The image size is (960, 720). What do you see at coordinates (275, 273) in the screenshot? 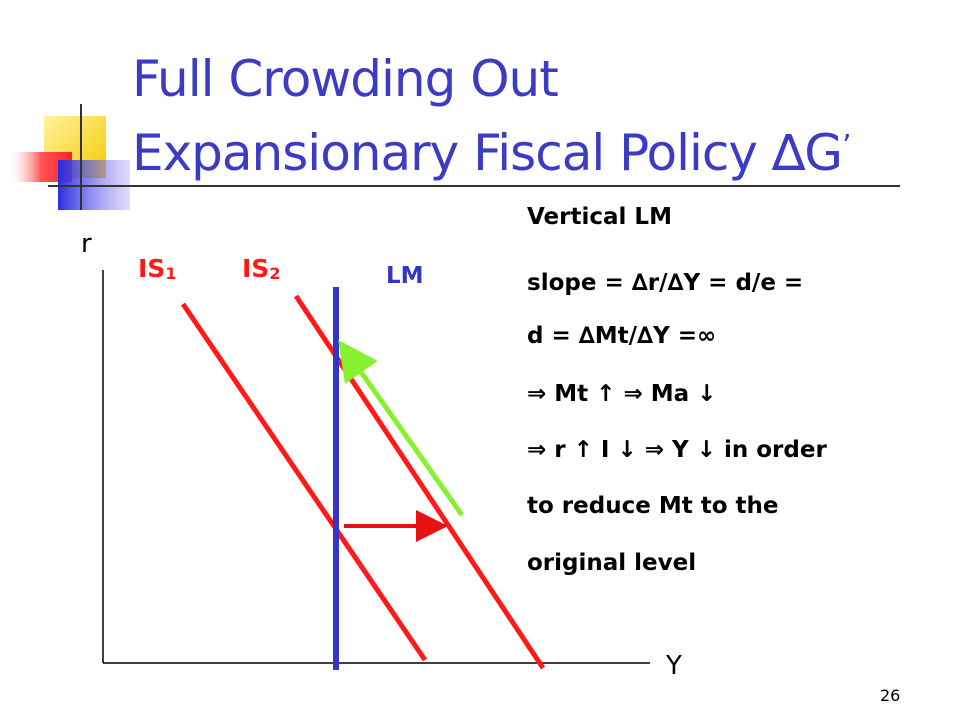
I see `is2-label-sub: 2` at bounding box center [275, 273].